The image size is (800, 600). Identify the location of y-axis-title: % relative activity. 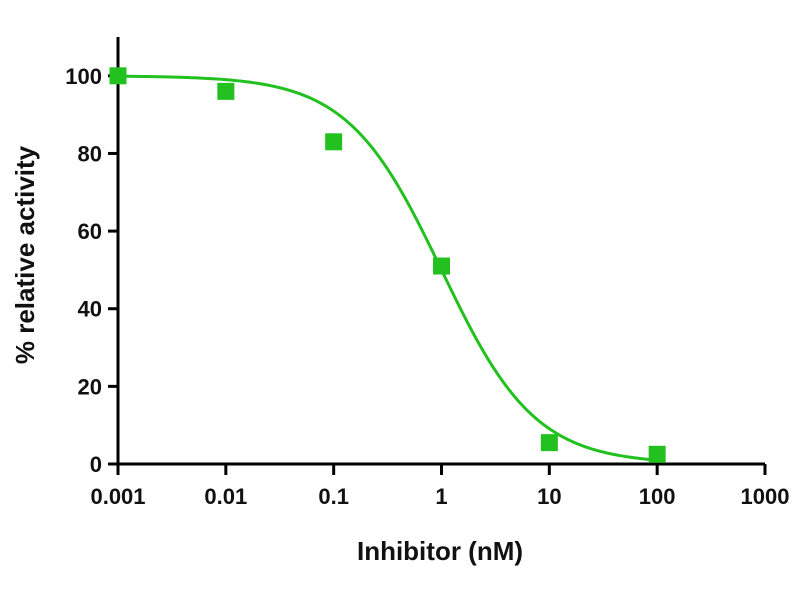
(25, 254).